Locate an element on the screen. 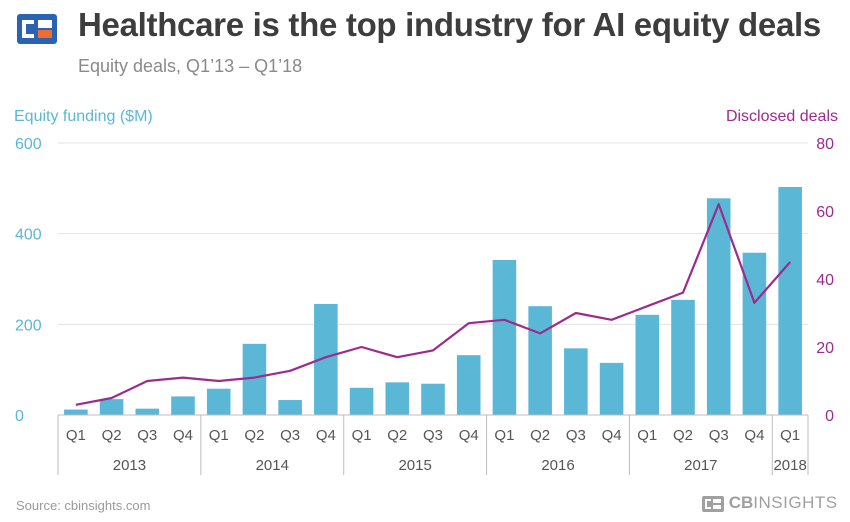  right-tick-label: 0 is located at coordinates (829, 416).